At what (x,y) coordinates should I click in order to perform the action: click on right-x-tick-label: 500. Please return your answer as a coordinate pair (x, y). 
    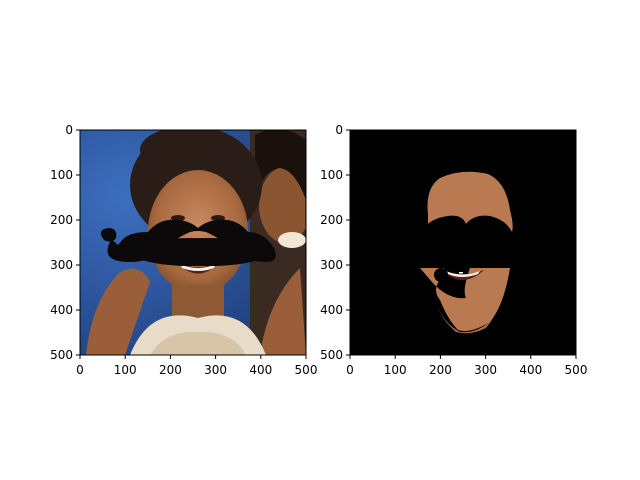
    Looking at the image, I should click on (576, 370).